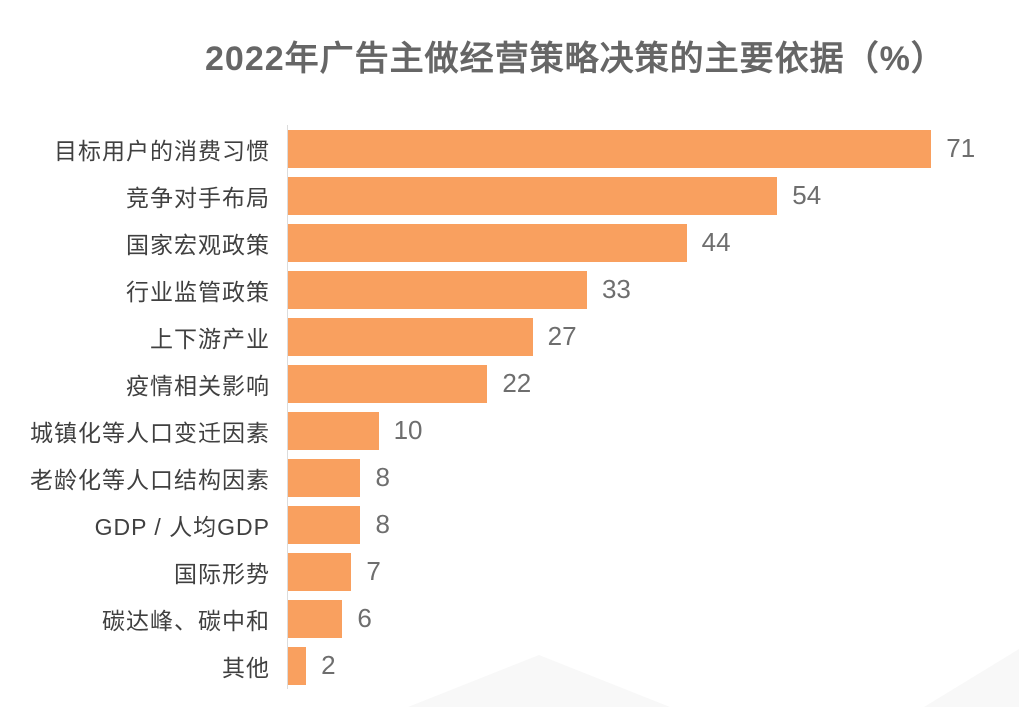 The width and height of the screenshot is (1019, 707). What do you see at coordinates (198, 291) in the screenshot?
I see `category-label: 行业监管政策` at bounding box center [198, 291].